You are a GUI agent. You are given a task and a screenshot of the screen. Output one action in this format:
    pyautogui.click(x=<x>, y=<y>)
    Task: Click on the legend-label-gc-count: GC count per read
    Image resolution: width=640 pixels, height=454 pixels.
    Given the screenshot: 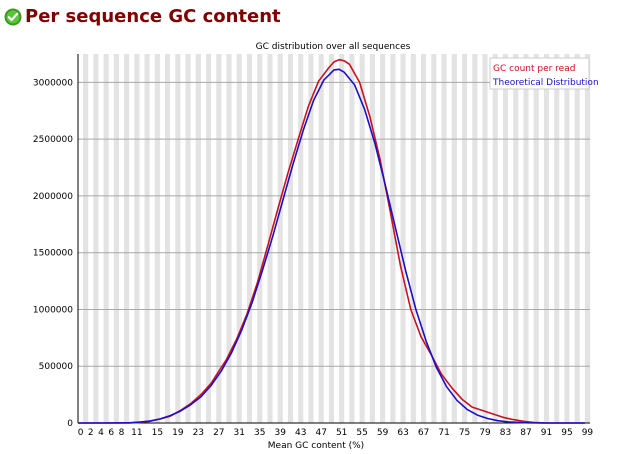 What is the action you would take?
    pyautogui.click(x=534, y=69)
    